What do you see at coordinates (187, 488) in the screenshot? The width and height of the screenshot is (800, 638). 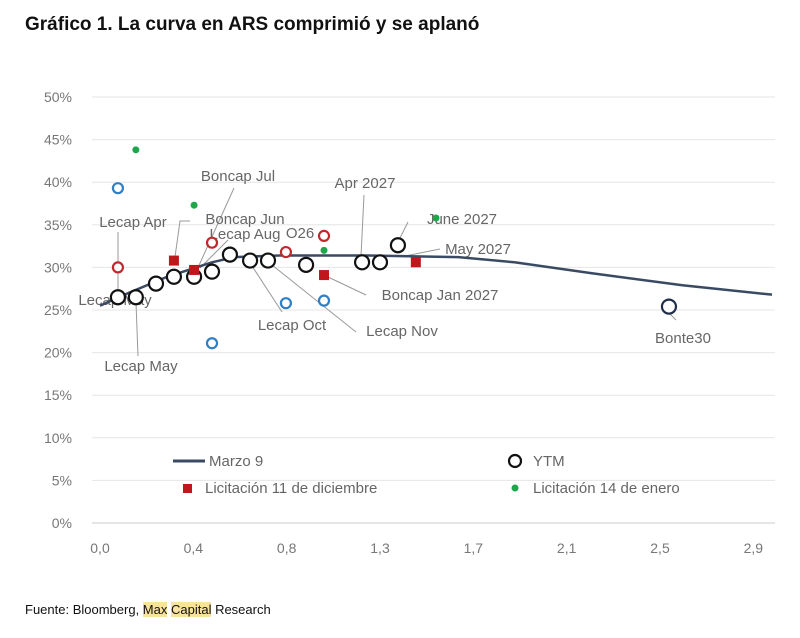 I see `legend-square-icon` at bounding box center [187, 488].